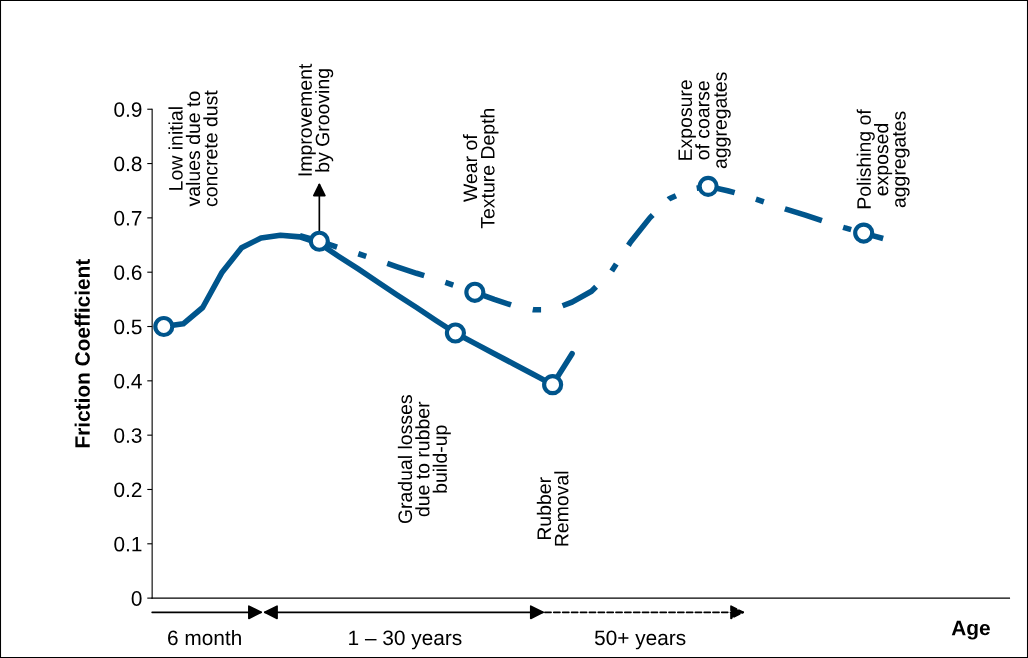  What do you see at coordinates (704, 120) in the screenshot?
I see `annotation: Exposure of coarse aggregates` at bounding box center [704, 120].